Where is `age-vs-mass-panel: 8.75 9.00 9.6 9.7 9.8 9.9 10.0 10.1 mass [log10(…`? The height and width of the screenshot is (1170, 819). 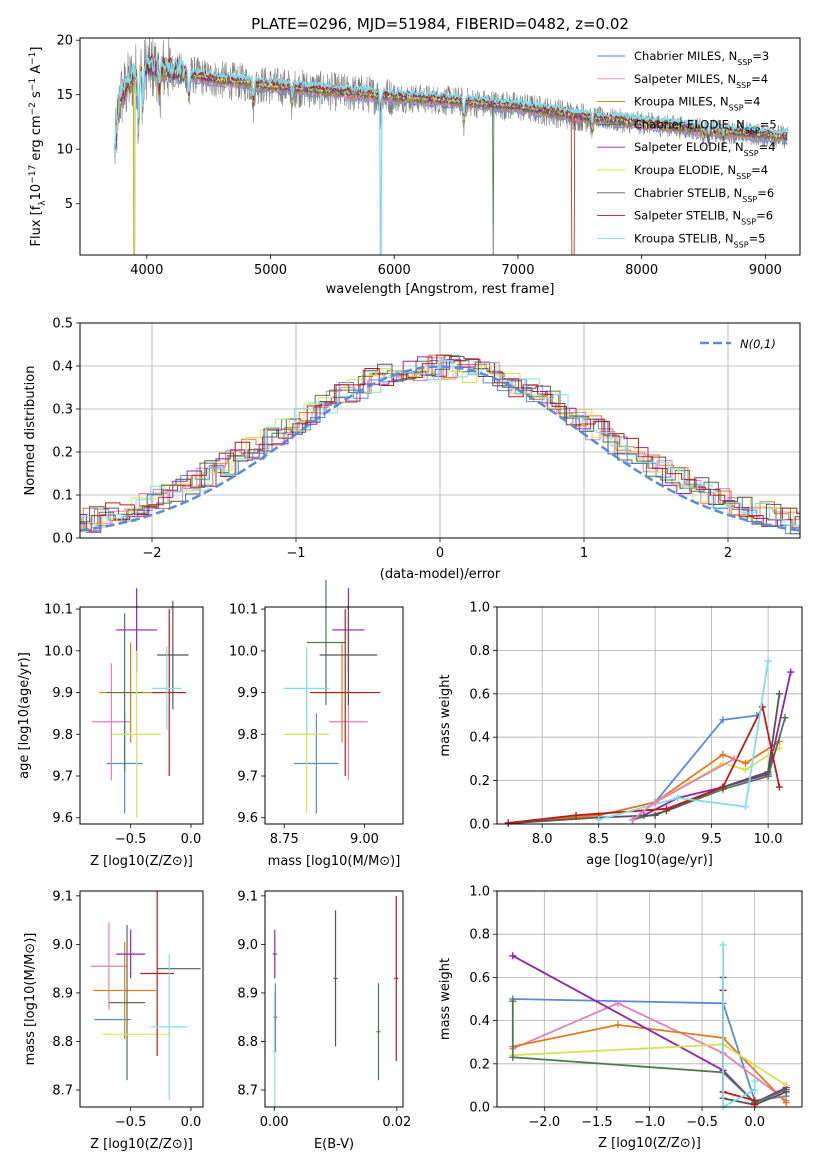 age-vs-mass-panel: 8.75 9.00 9.6 9.7 9.8 9.9 10.0 10.1 mass [log10(… is located at coordinates (316, 724).